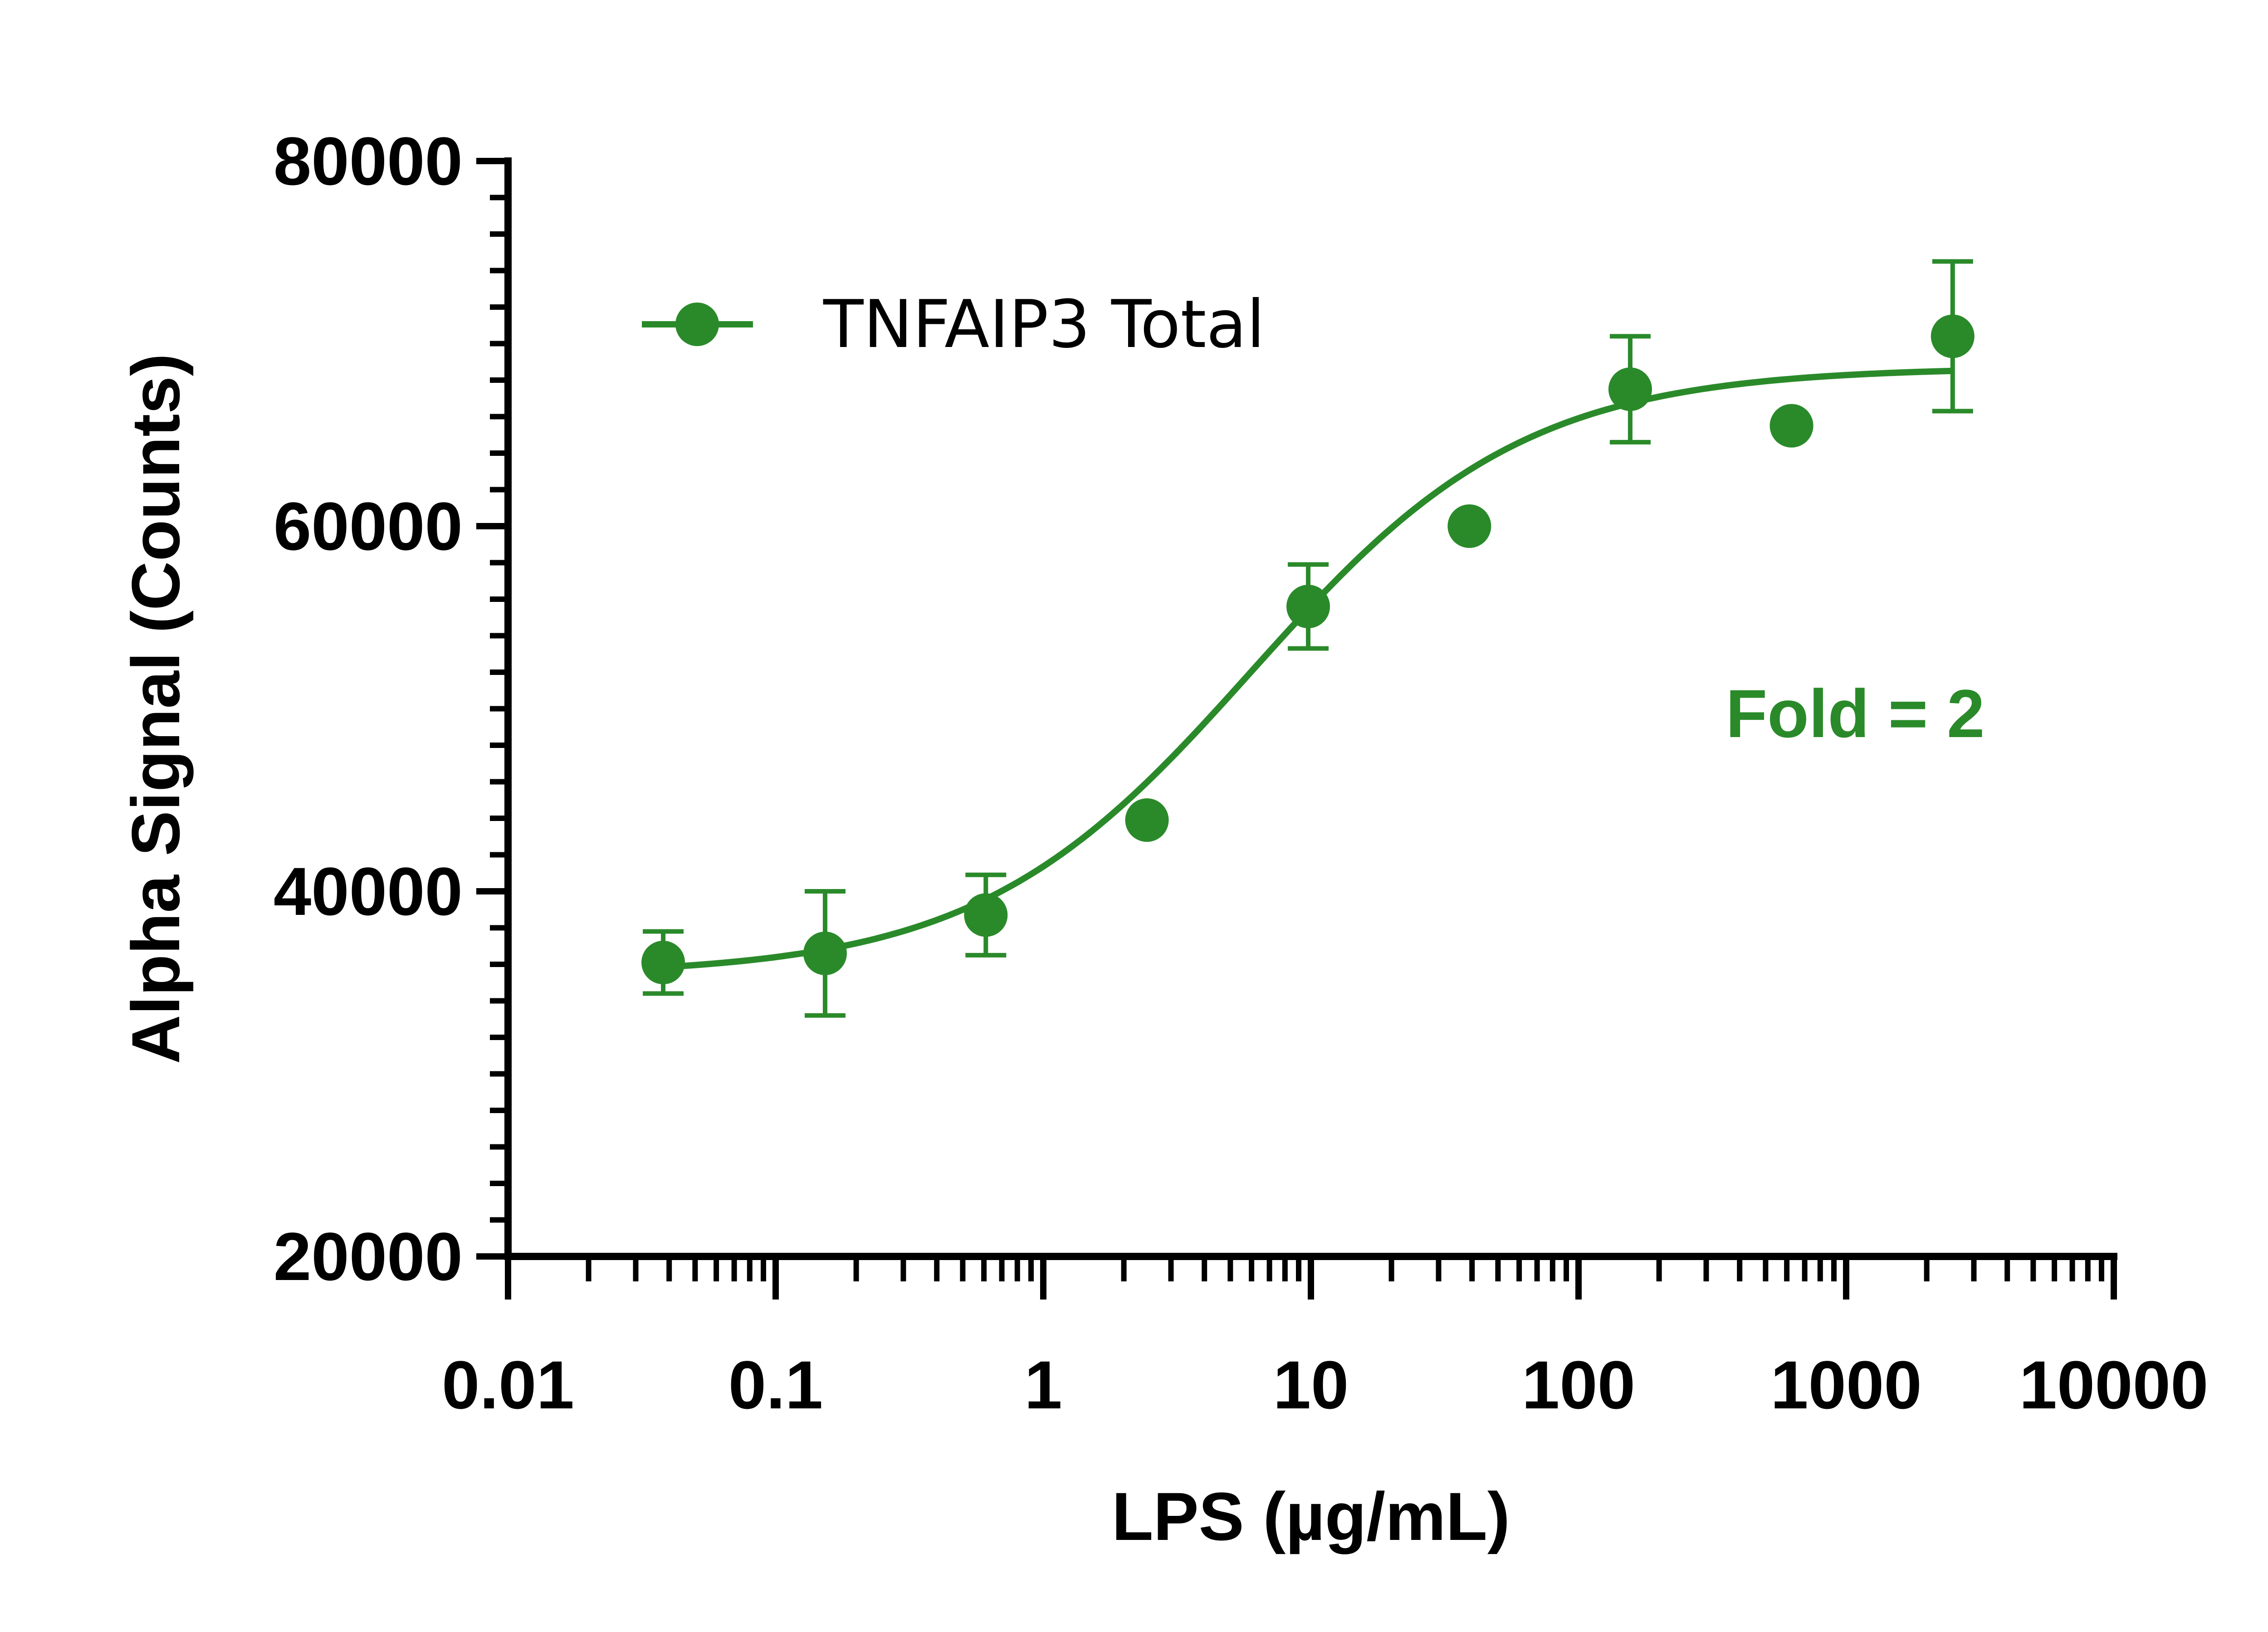 The width and height of the screenshot is (2268, 1632). I want to click on y-axis-ticks: 20000 40000 60000 80000, so click(391, 709).